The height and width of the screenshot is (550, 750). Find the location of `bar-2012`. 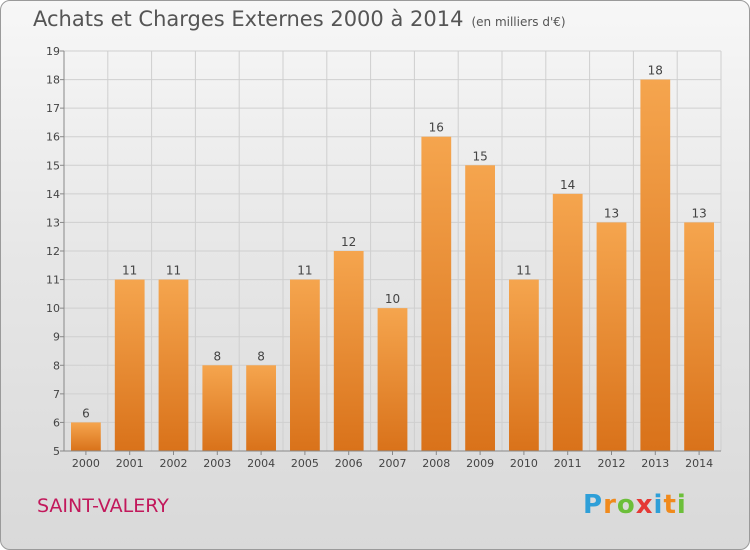

bar-2012 is located at coordinates (611, 336).